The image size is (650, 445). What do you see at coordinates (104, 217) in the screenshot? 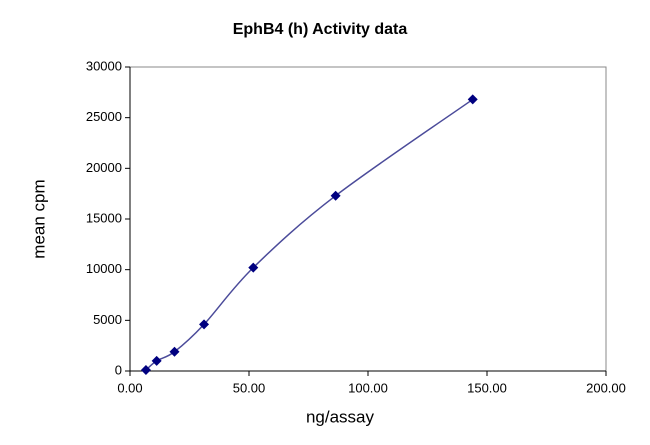
I see `y-tick-label: 15000` at bounding box center [104, 217].